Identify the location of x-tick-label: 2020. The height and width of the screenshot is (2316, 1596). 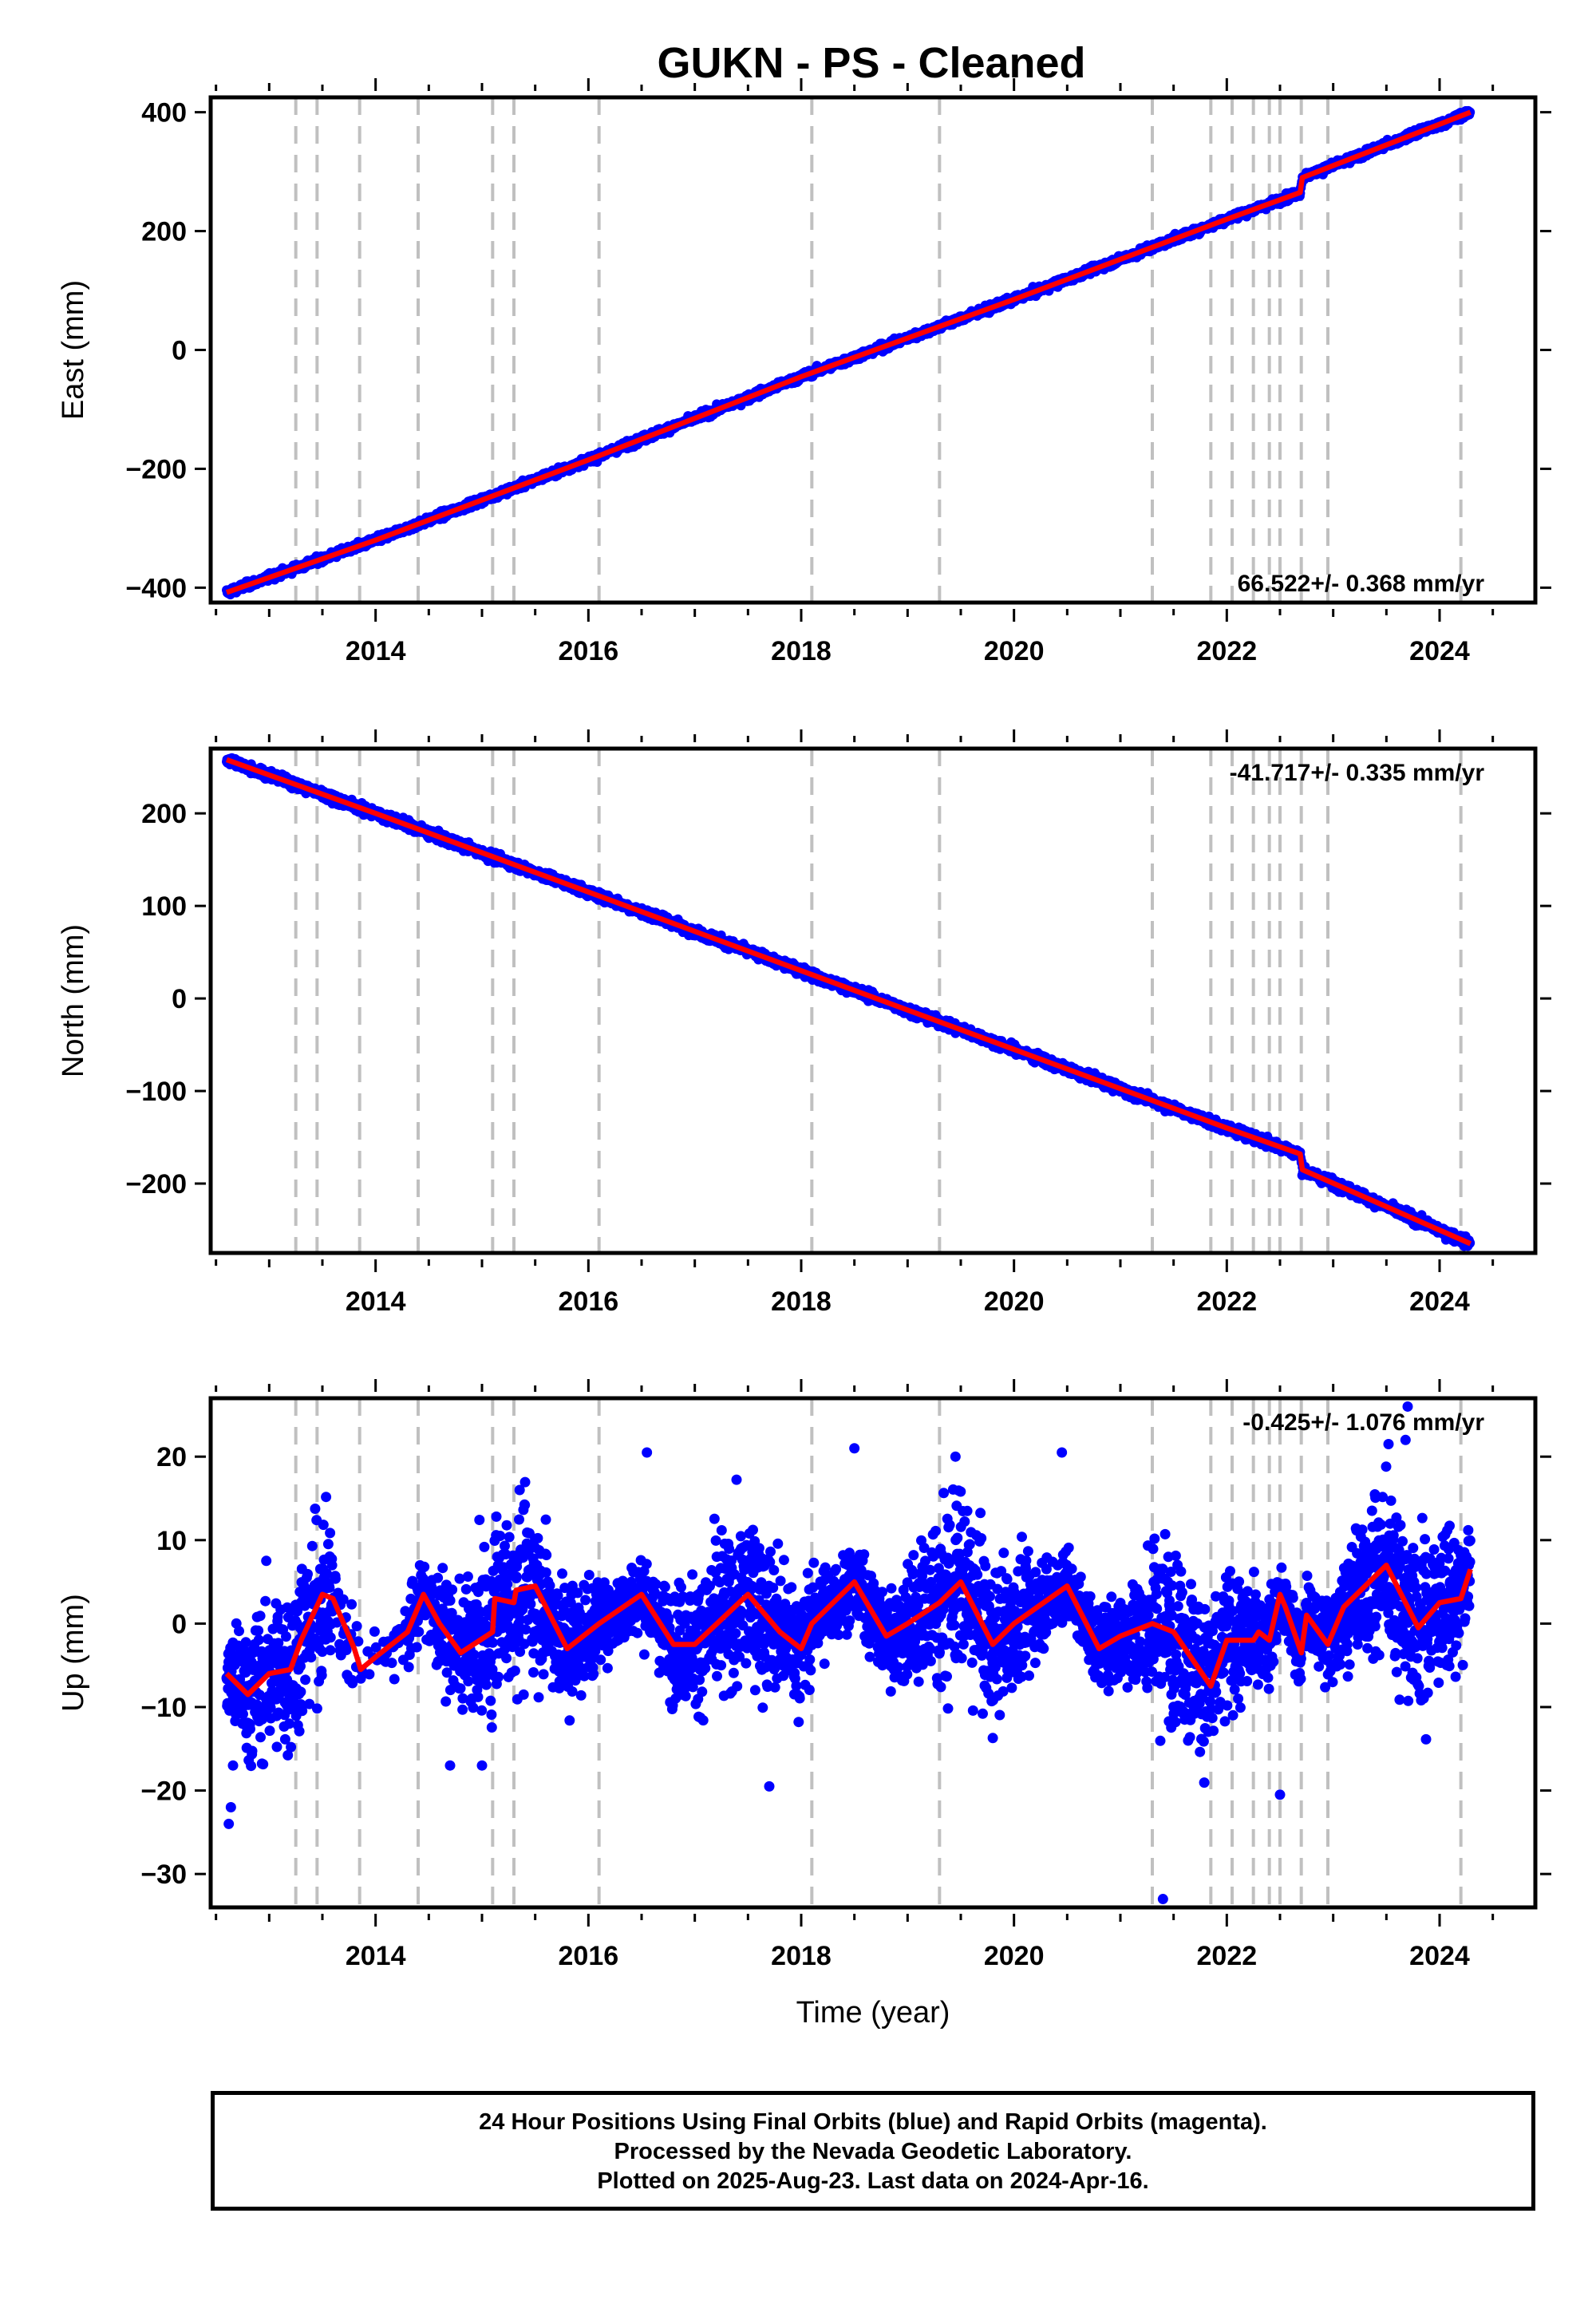
(1014, 651).